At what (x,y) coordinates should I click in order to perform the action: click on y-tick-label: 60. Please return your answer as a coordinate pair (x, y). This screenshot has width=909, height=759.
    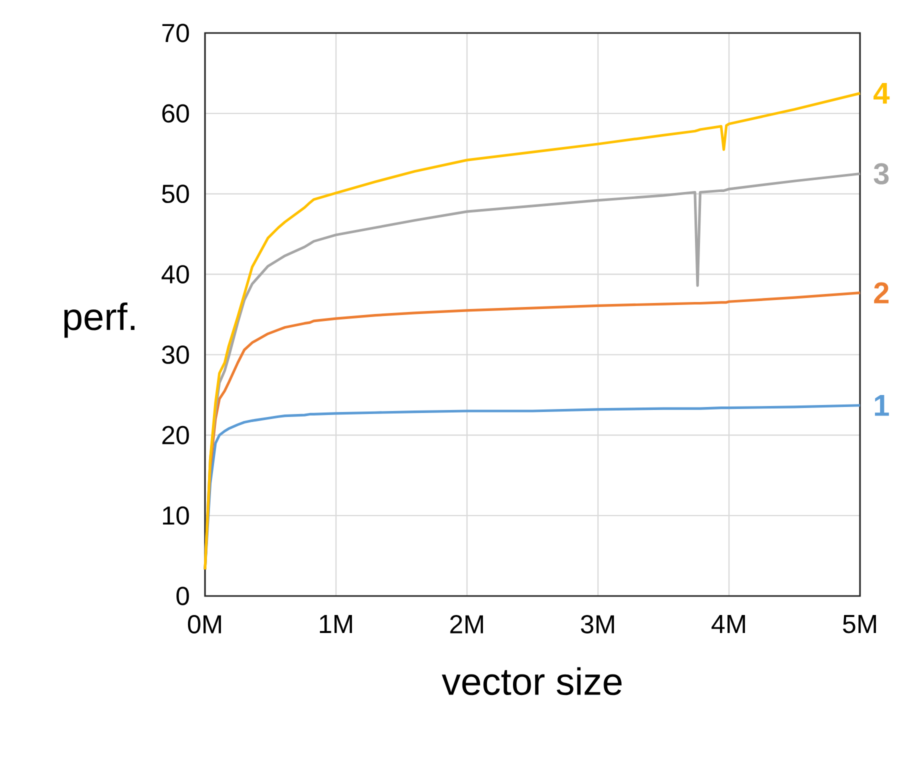
    Looking at the image, I should click on (175, 113).